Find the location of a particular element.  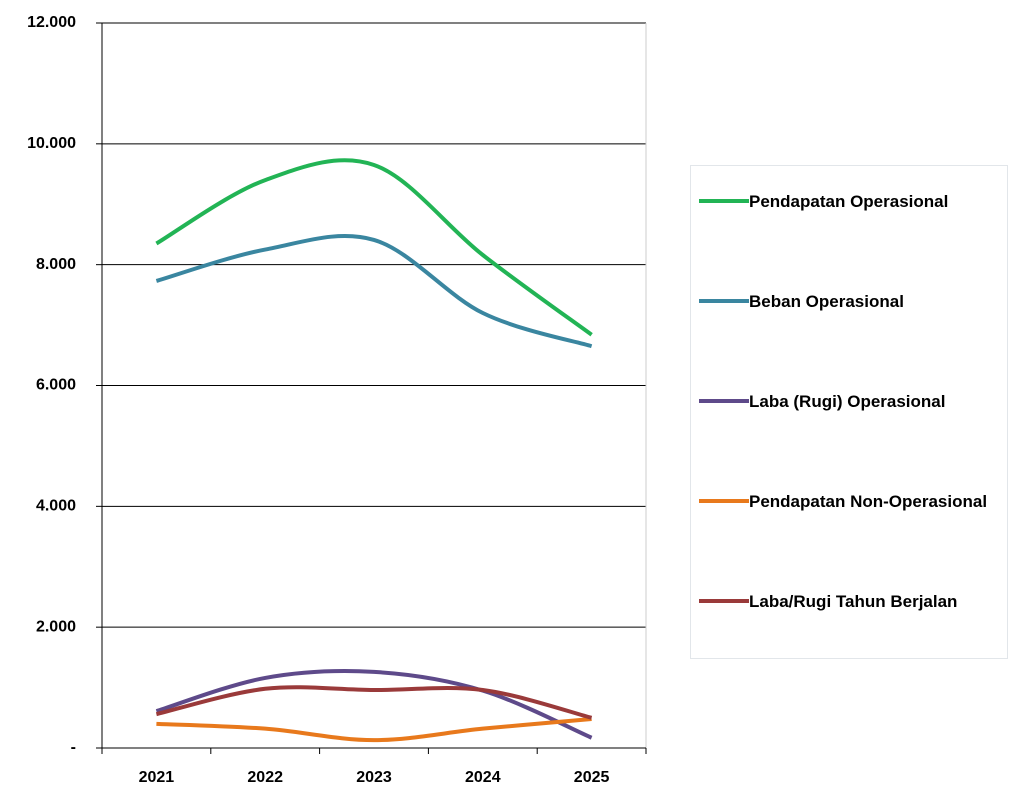

y-tick-label: - is located at coordinates (73, 747).